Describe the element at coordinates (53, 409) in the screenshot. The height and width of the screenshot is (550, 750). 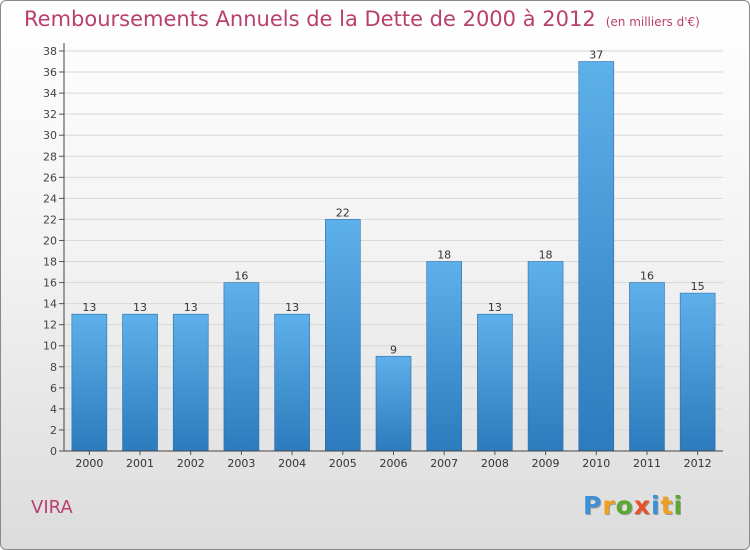
I see `y-tick-label: 4` at that location.